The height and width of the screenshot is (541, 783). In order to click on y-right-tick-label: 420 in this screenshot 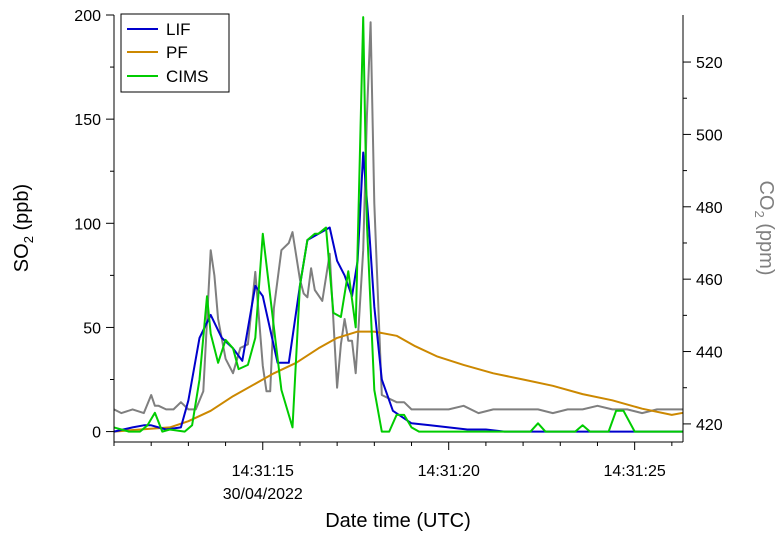, I will do `click(709, 425)`.